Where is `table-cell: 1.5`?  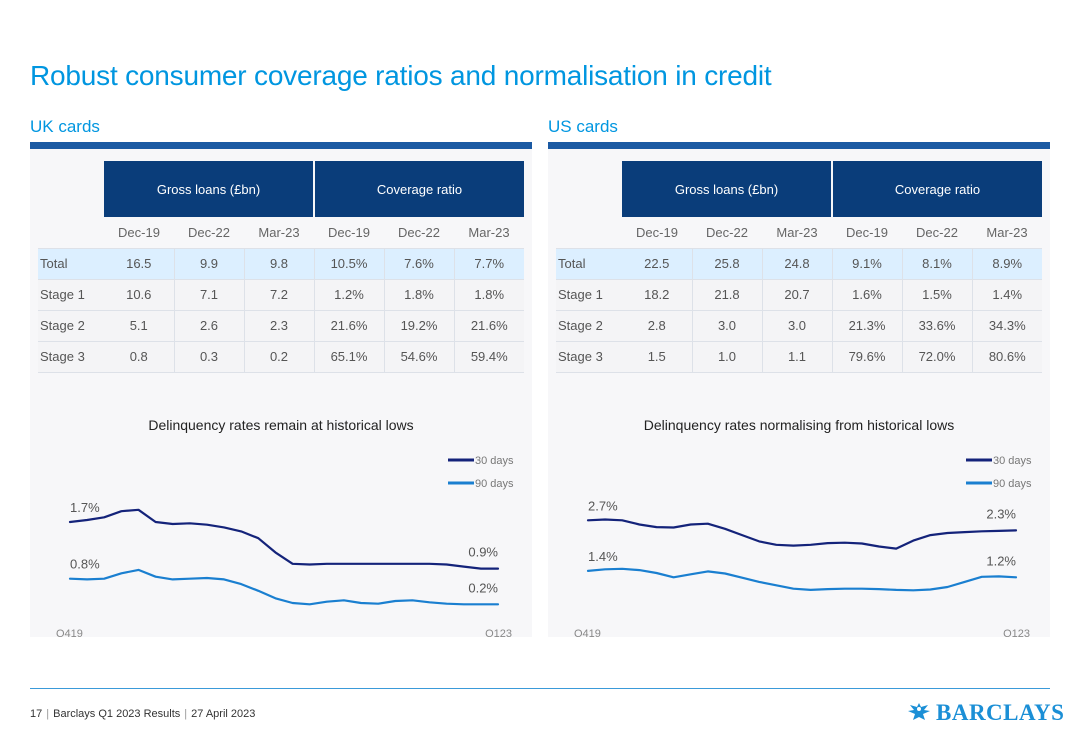
table-cell: 1.5 is located at coordinates (657, 357).